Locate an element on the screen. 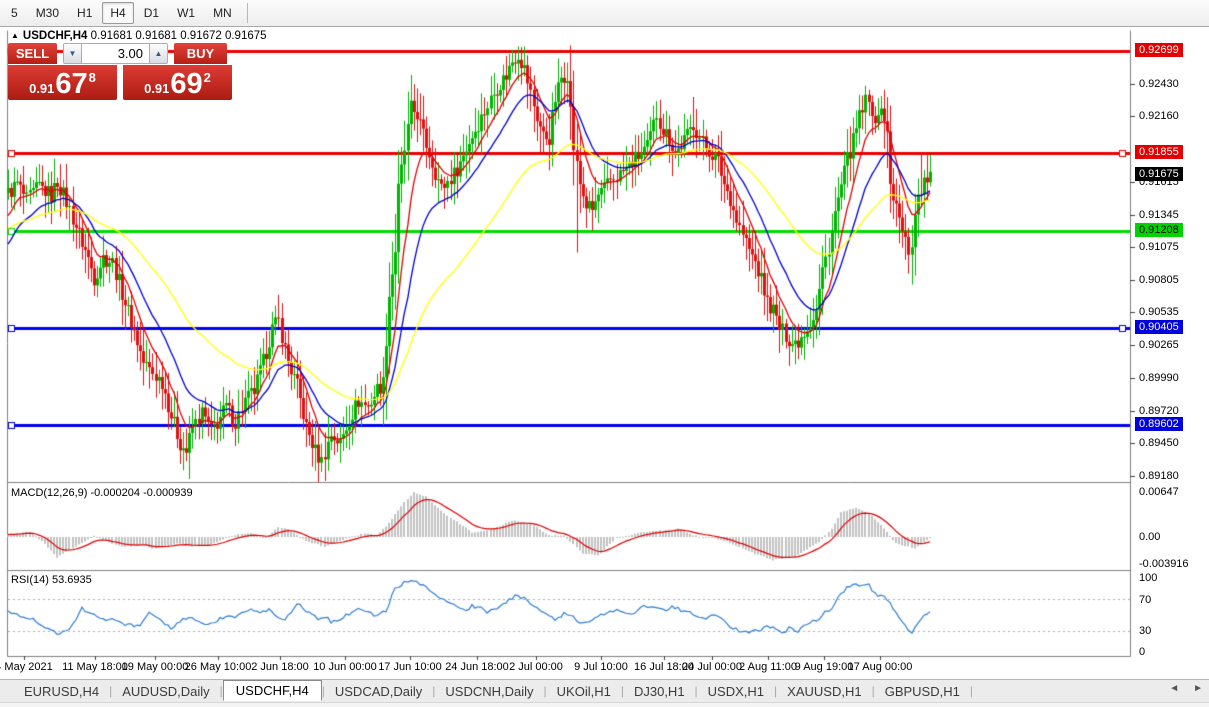 Image resolution: width=1209 pixels, height=707 pixels. sell-price-display: 0.91 67 8 is located at coordinates (62, 82).